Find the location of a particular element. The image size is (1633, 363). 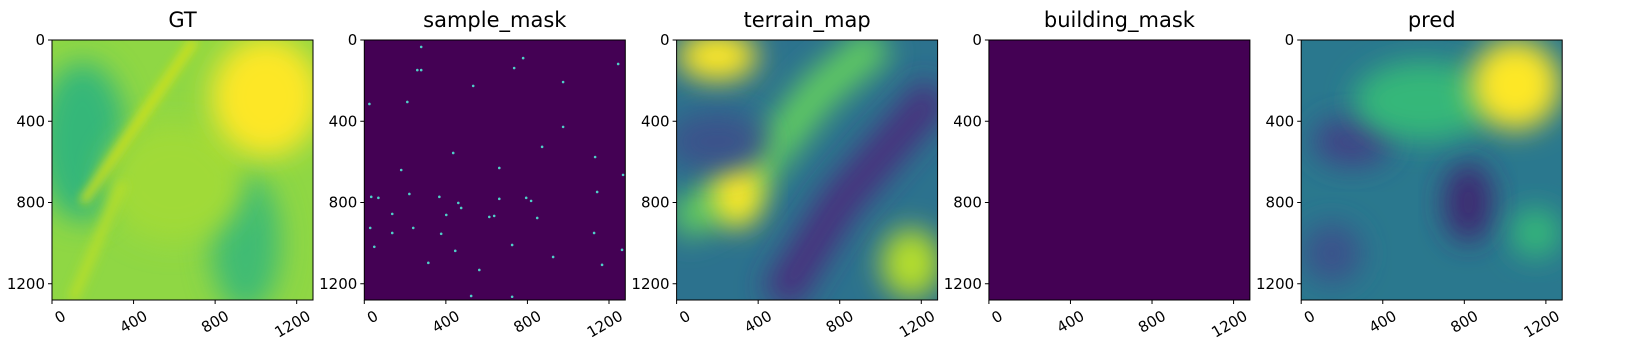

panel-title: sample_mask is located at coordinates (495, 20).